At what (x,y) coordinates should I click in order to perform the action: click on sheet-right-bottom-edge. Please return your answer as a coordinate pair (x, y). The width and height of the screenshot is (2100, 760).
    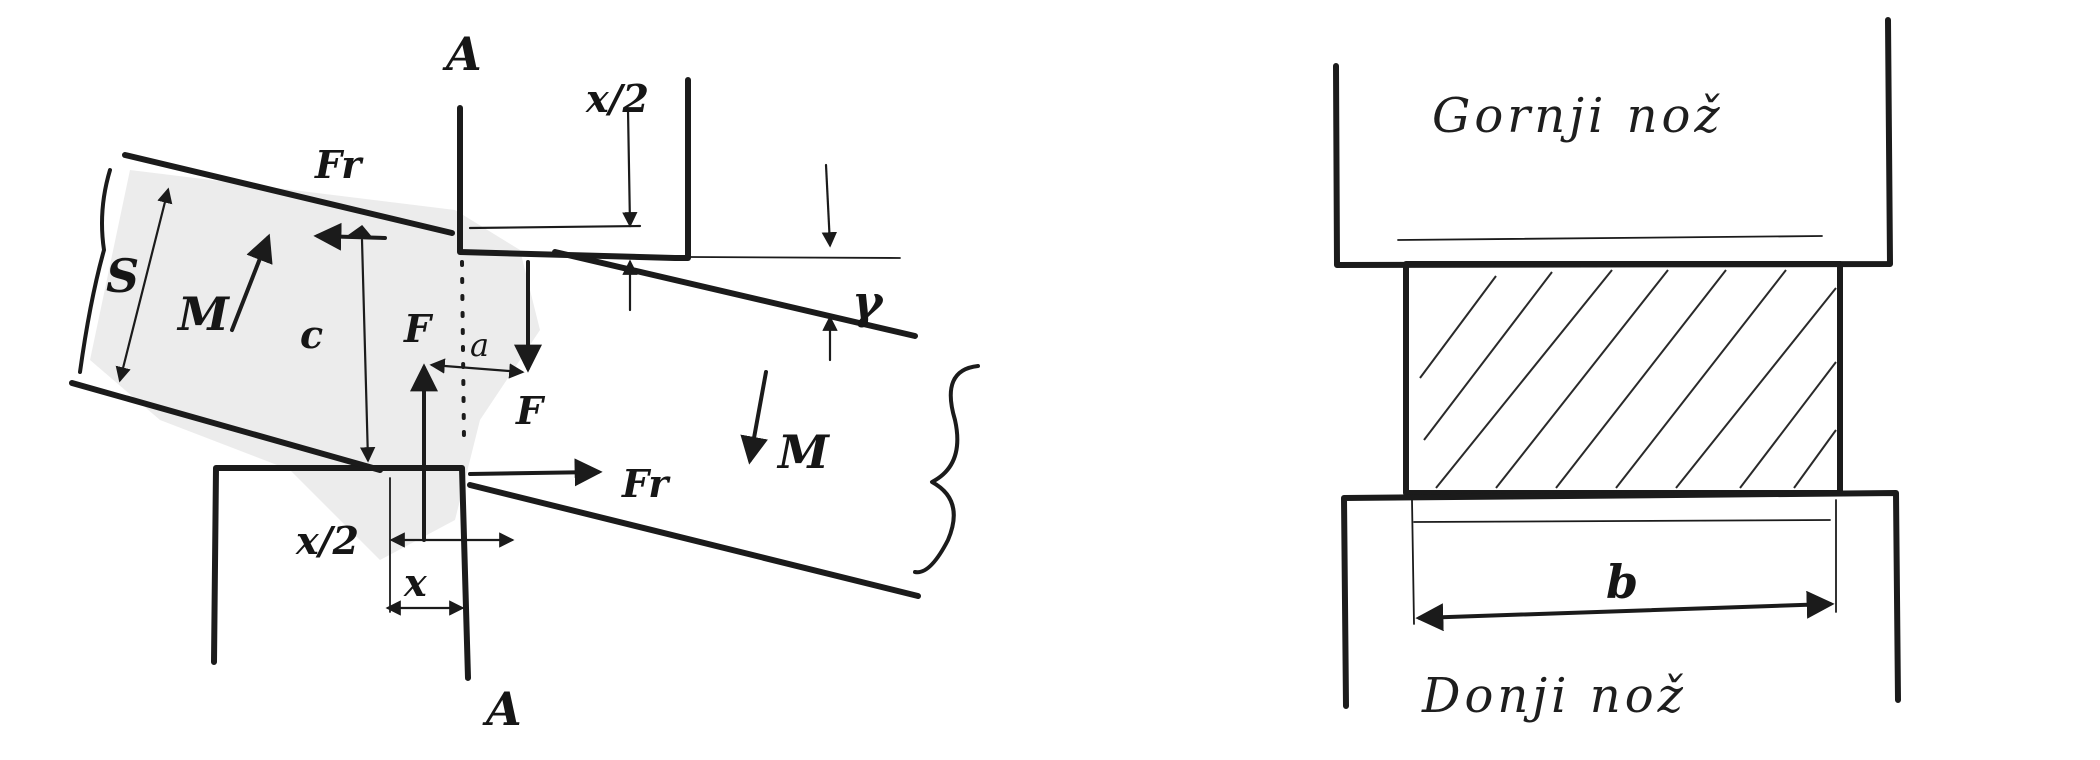
    Looking at the image, I should click on (694, 540).